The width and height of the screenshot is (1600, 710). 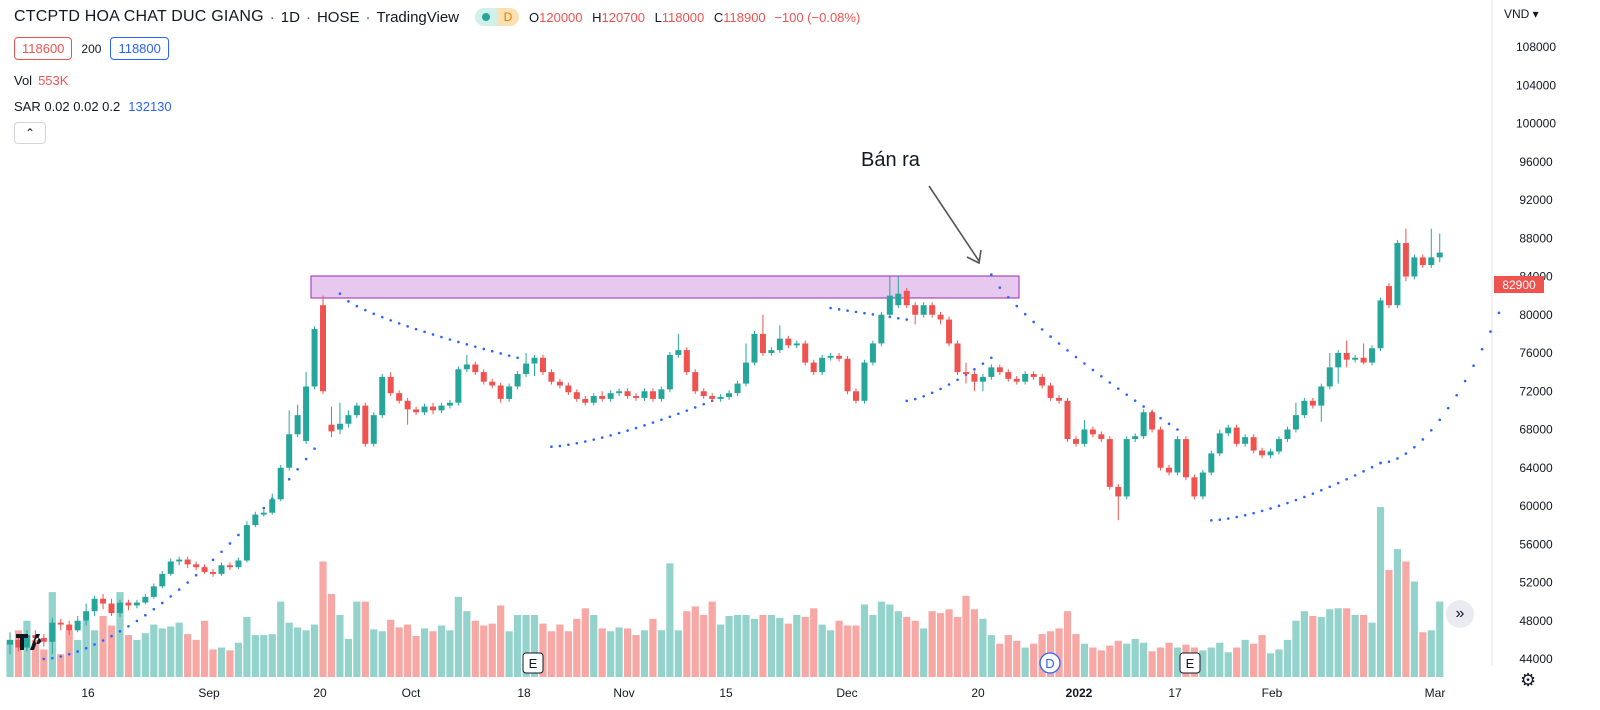 What do you see at coordinates (1536, 430) in the screenshot?
I see `y-tick-label: 68000` at bounding box center [1536, 430].